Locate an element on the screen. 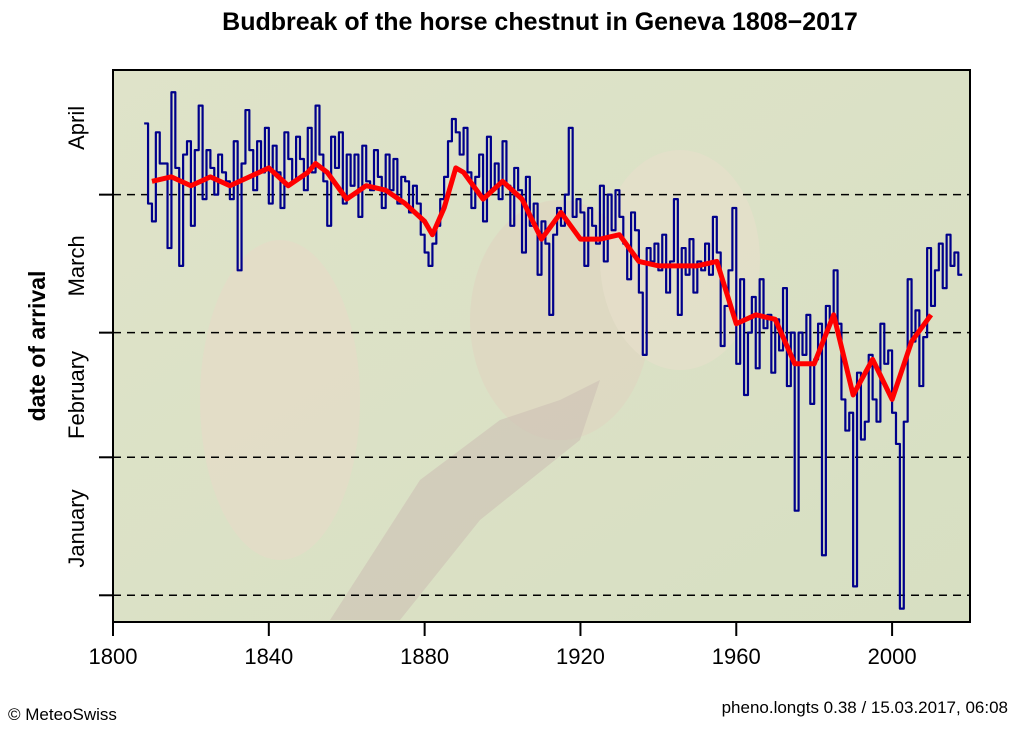  x-tick-label: 1800 is located at coordinates (113, 656).